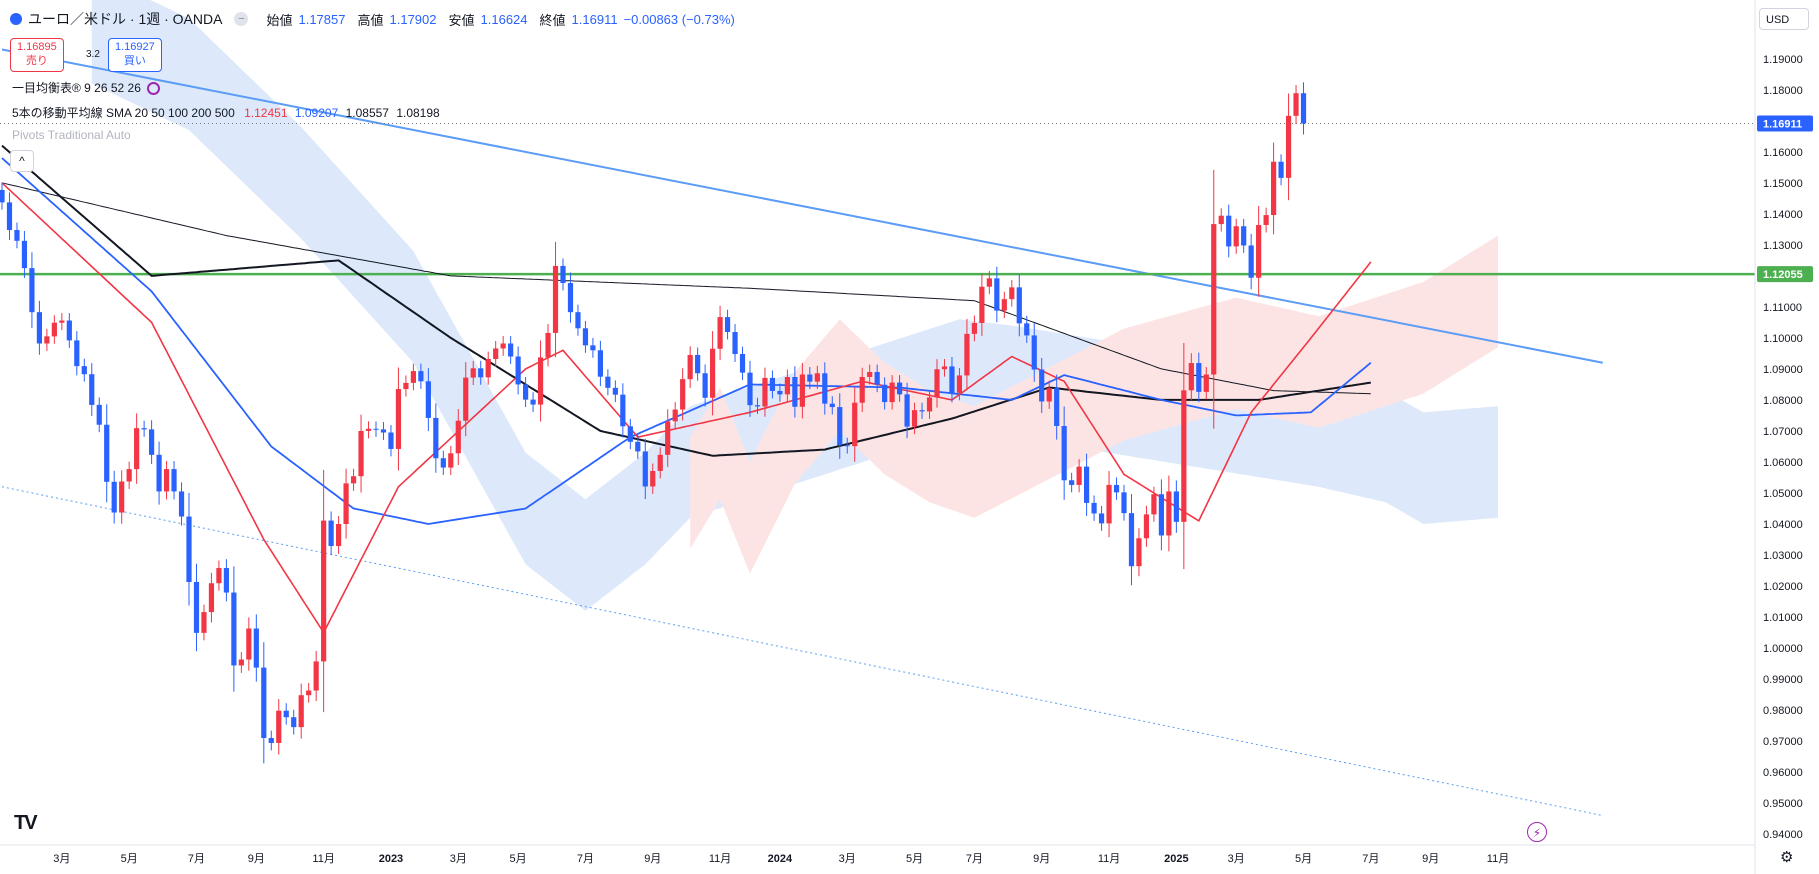 This screenshot has height=874, width=1819. What do you see at coordinates (1782, 125) in the screenshot?
I see `current-price-label: 1.16911` at bounding box center [1782, 125].